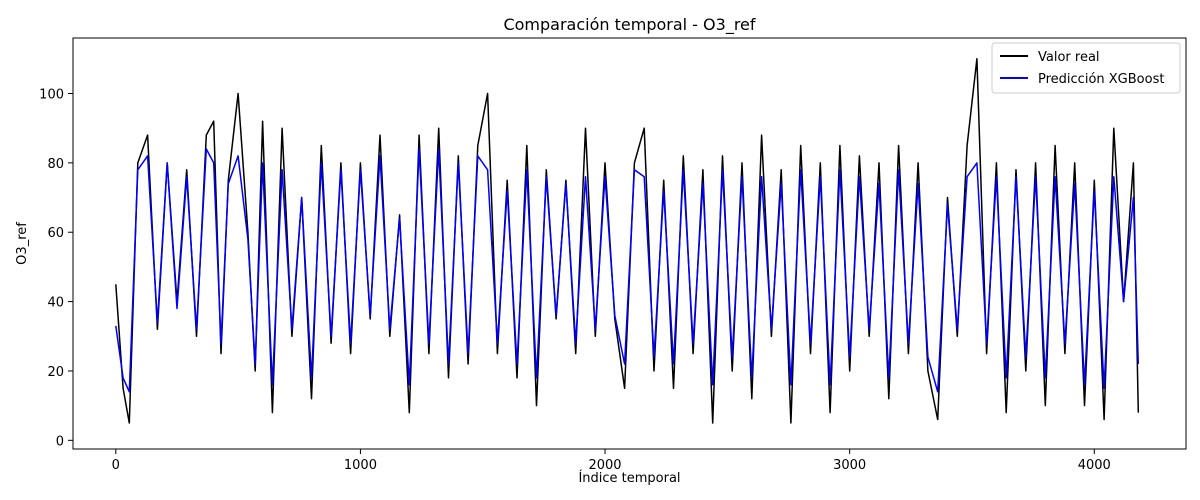 The width and height of the screenshot is (1200, 500). Describe the element at coordinates (604, 465) in the screenshot. I see `x-tick-label: 2000` at that location.